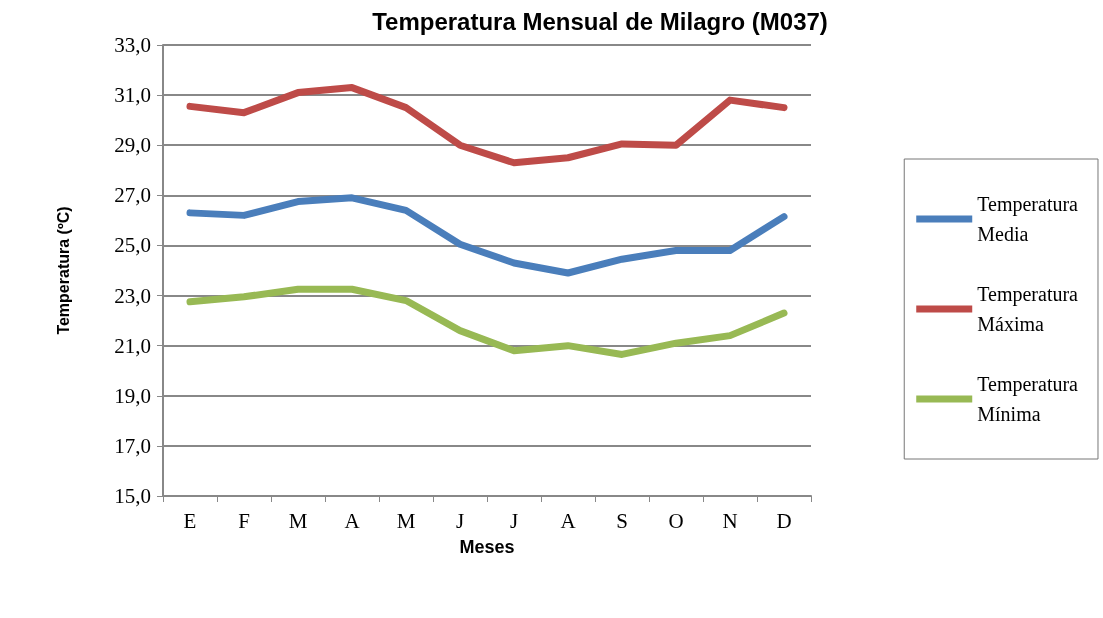 The height and width of the screenshot is (618, 1103). What do you see at coordinates (1028, 309) in the screenshot?
I see `legend-label: Temperatura Máxima` at bounding box center [1028, 309].